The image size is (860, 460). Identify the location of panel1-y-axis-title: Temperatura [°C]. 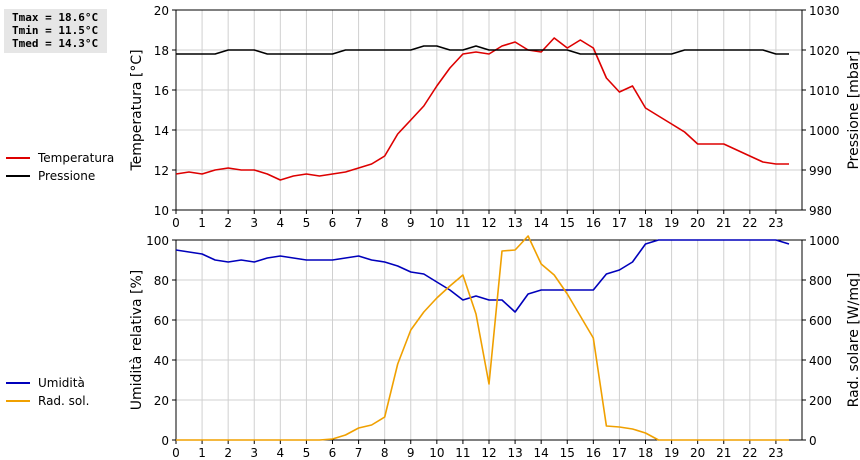
(137, 110).